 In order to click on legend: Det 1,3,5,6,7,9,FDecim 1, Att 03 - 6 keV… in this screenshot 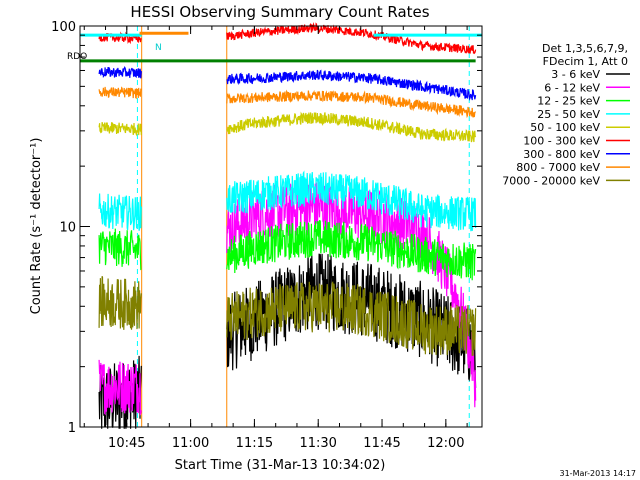, I will do `click(566, 114)`.